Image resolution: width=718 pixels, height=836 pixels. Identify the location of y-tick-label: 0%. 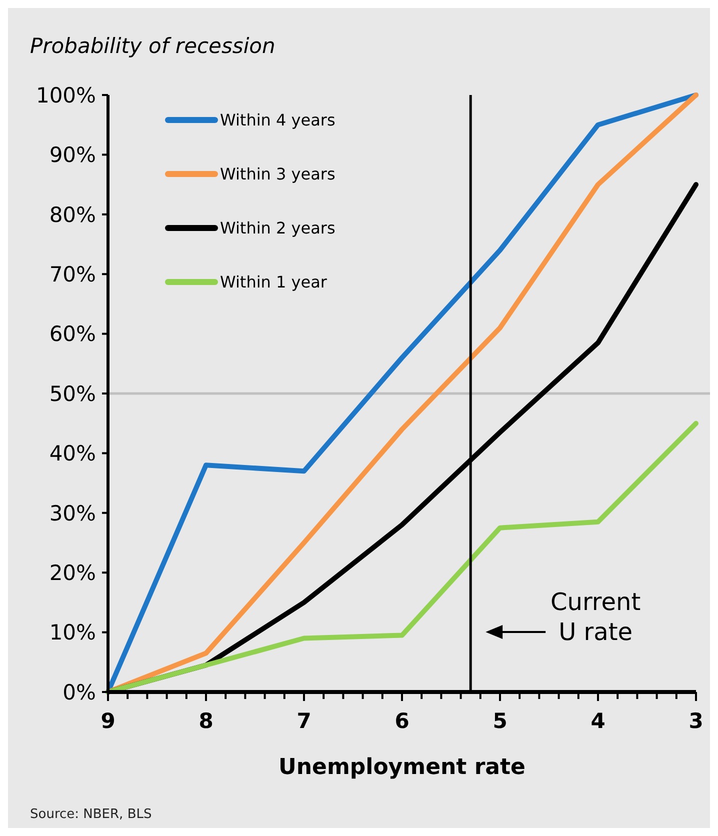
(79, 692).